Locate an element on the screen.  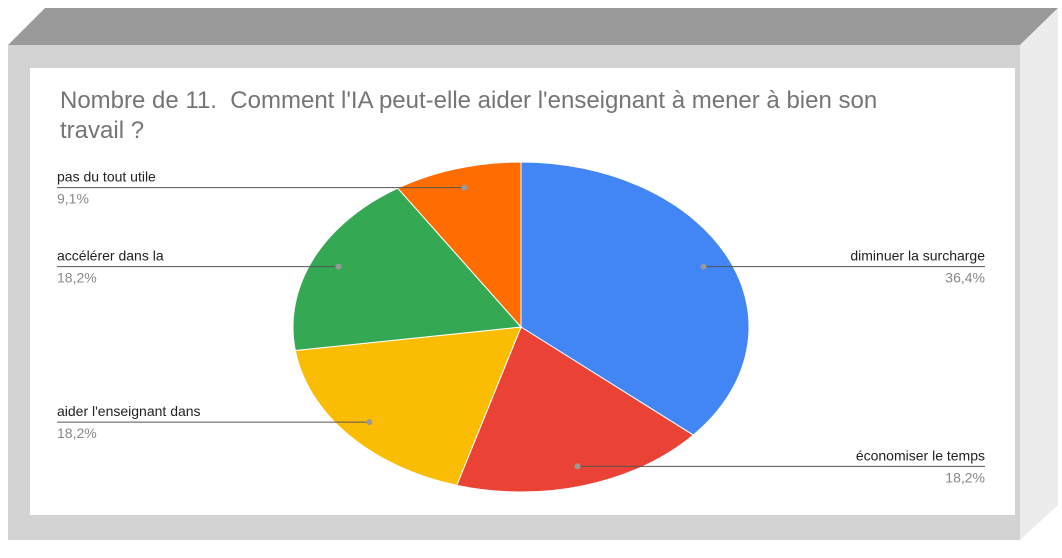
slice-label: pas du tout utile is located at coordinates (106, 177).